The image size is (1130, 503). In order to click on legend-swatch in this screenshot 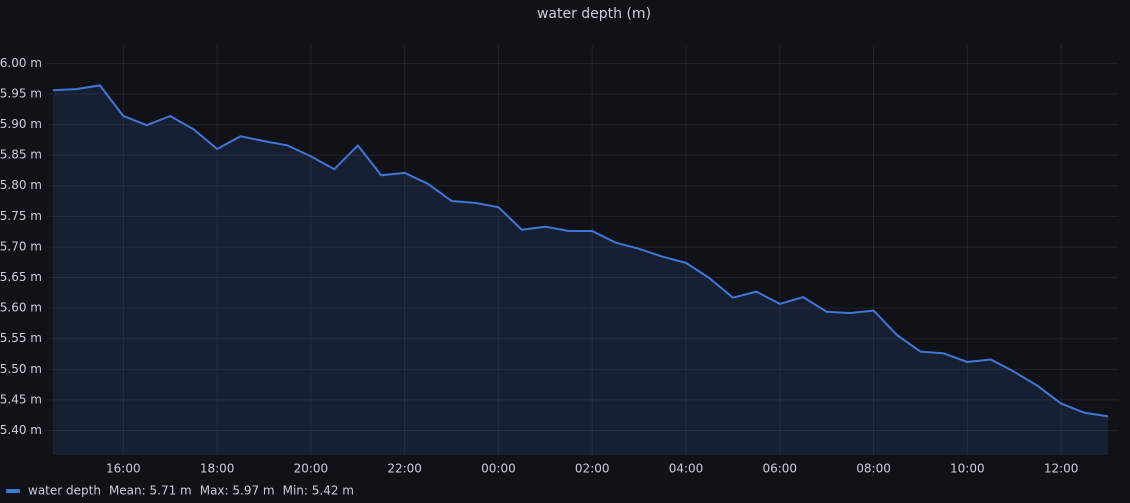, I will do `click(13, 491)`.